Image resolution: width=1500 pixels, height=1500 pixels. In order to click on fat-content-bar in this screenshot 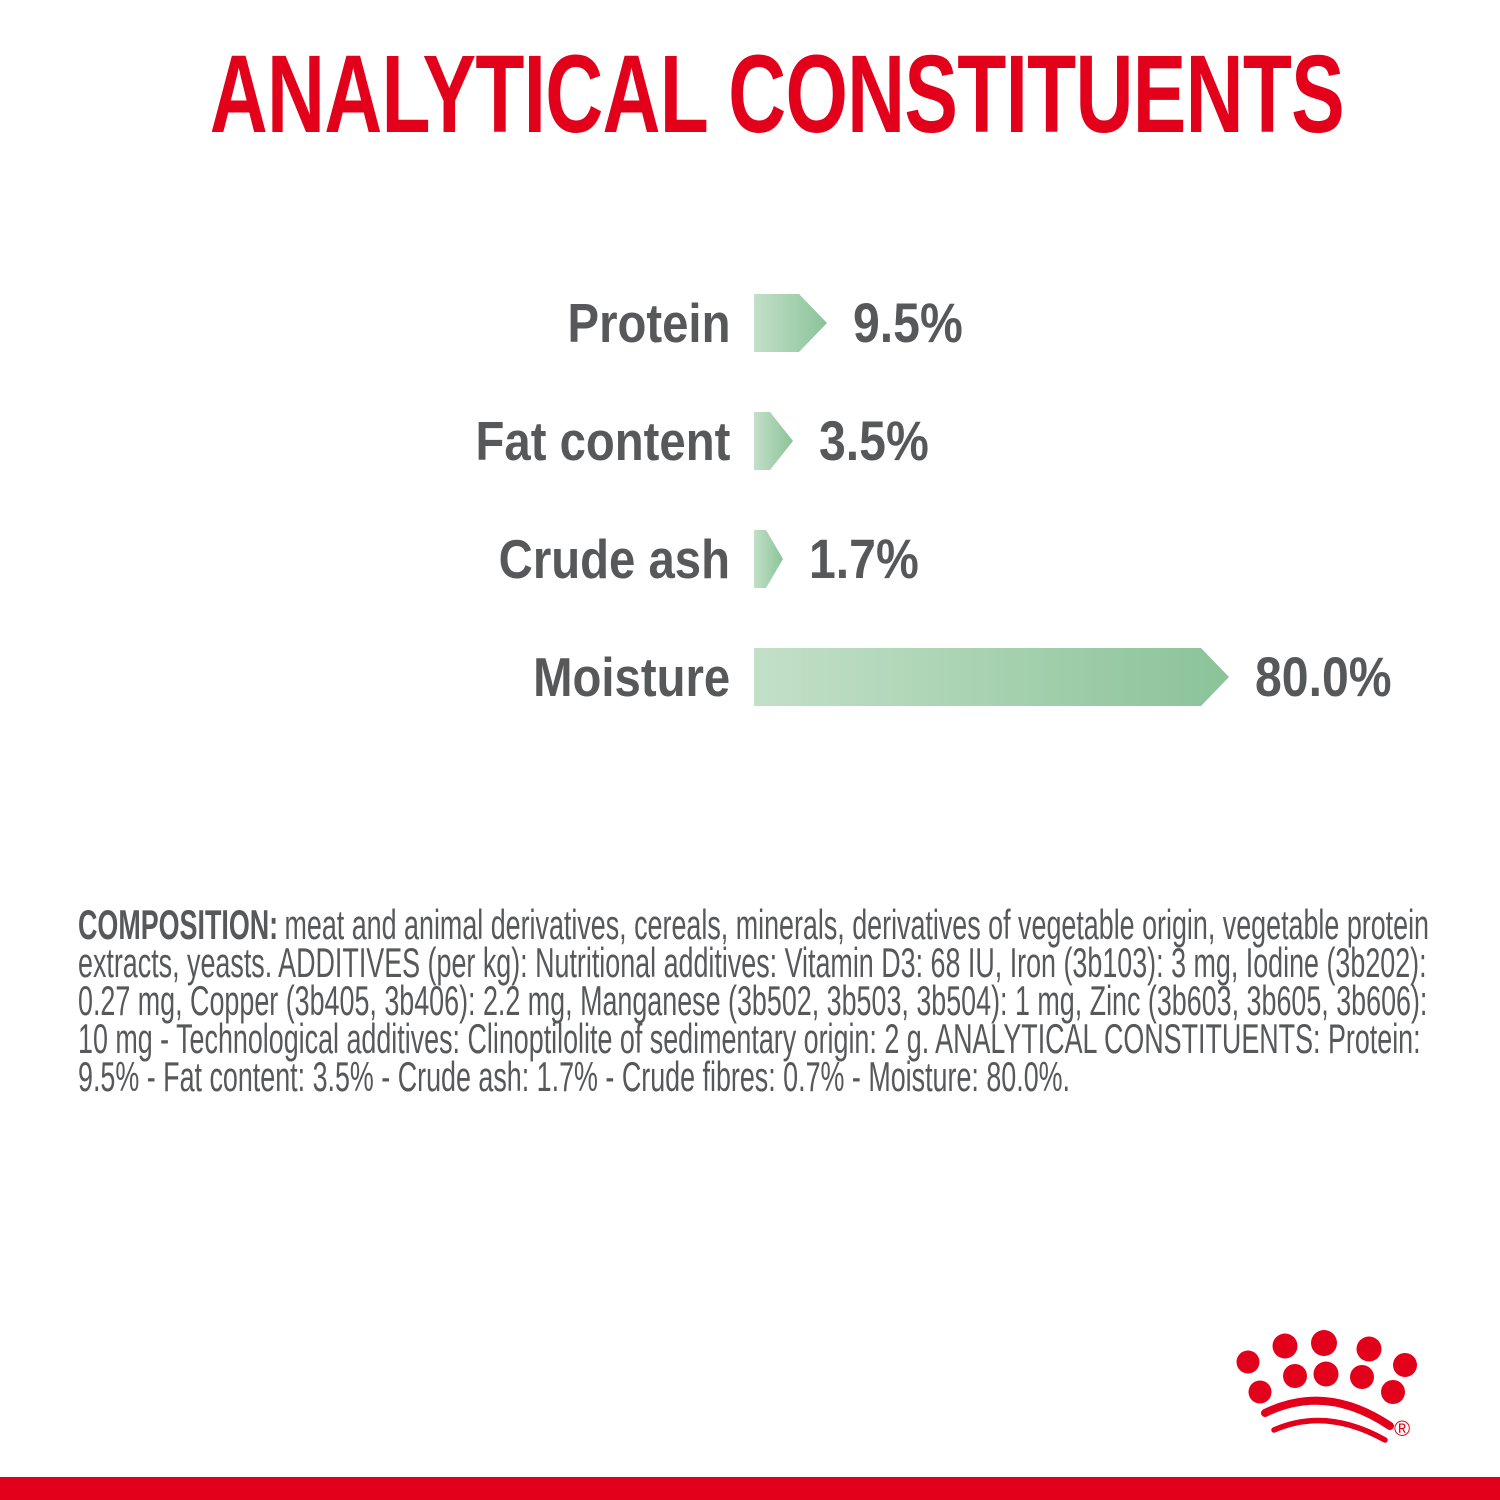, I will do `click(773, 441)`.